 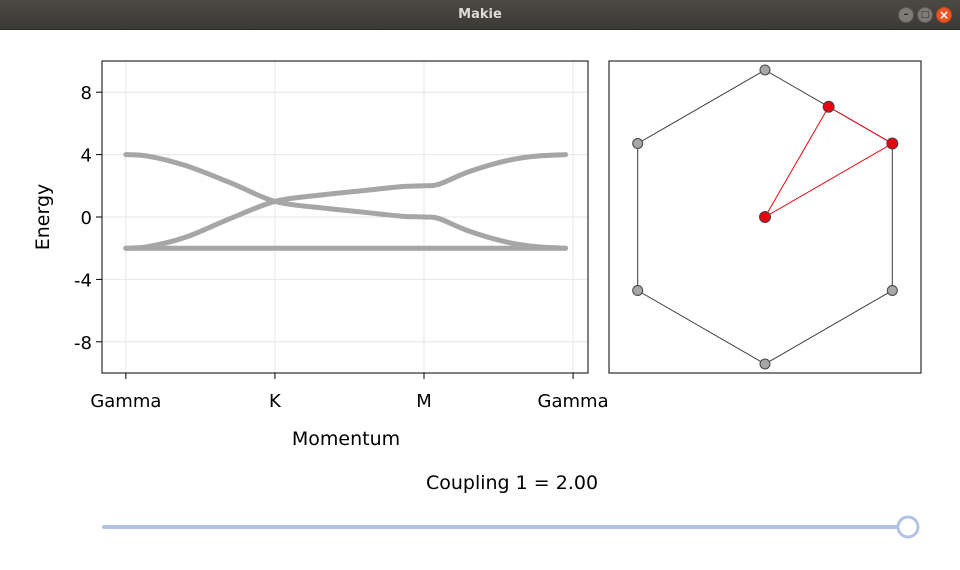 What do you see at coordinates (906, 15) in the screenshot?
I see `minimize-icon` at bounding box center [906, 15].